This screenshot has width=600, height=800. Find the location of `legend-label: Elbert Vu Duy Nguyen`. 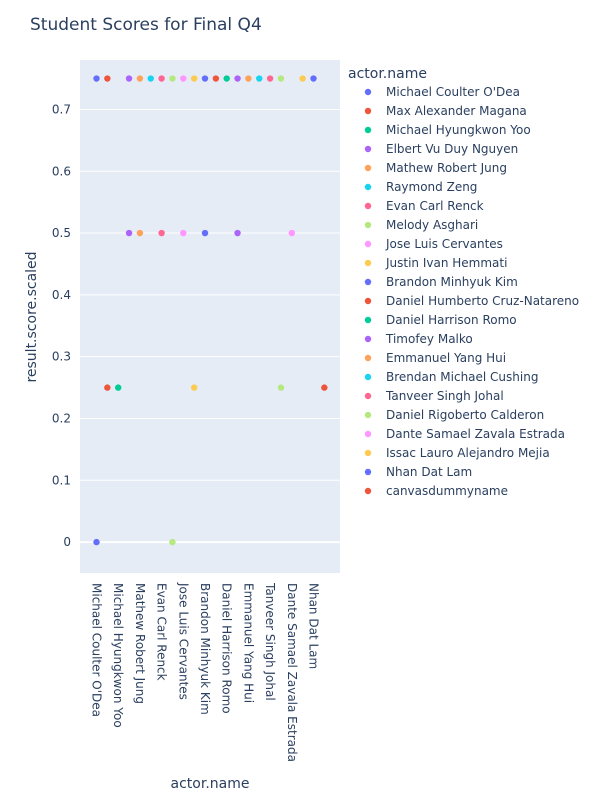

legend-label: Elbert Vu Duy Nguyen is located at coordinates (452, 149).